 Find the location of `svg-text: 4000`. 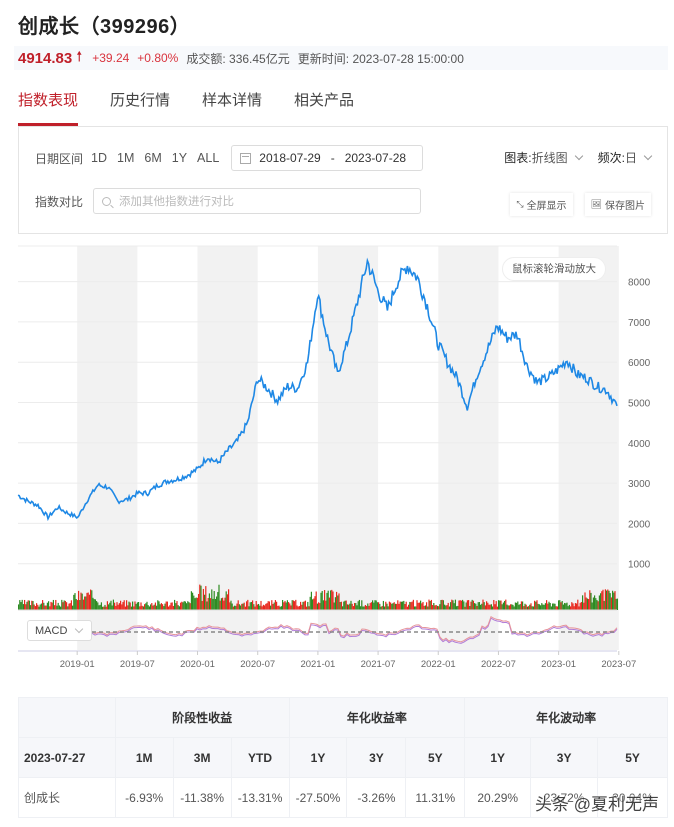

svg-text: 4000 is located at coordinates (639, 444).